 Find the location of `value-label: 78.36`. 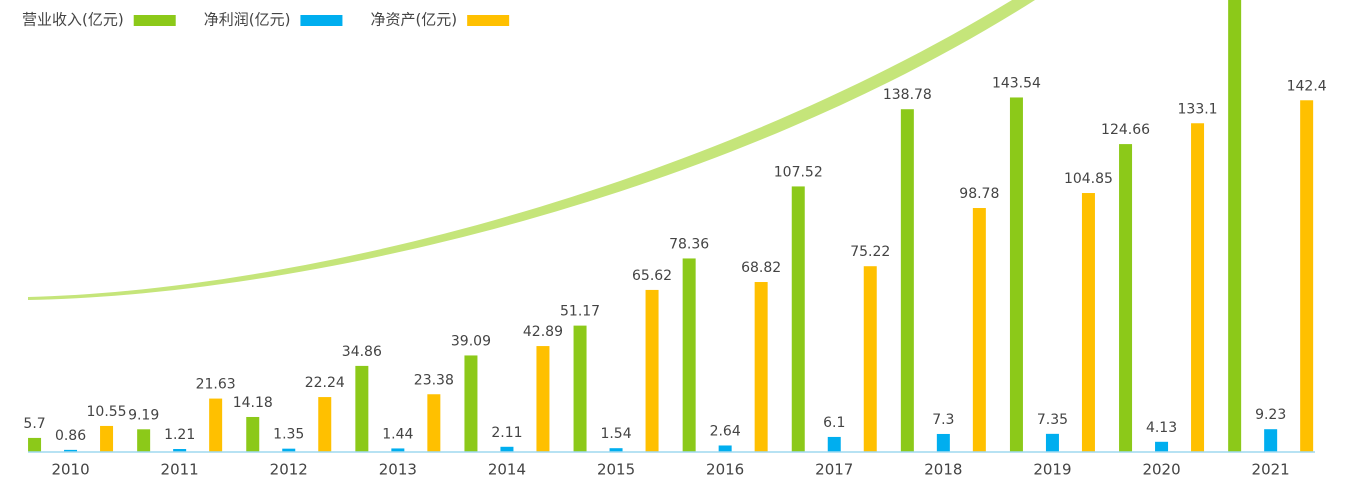

value-label: 78.36 is located at coordinates (689, 244).